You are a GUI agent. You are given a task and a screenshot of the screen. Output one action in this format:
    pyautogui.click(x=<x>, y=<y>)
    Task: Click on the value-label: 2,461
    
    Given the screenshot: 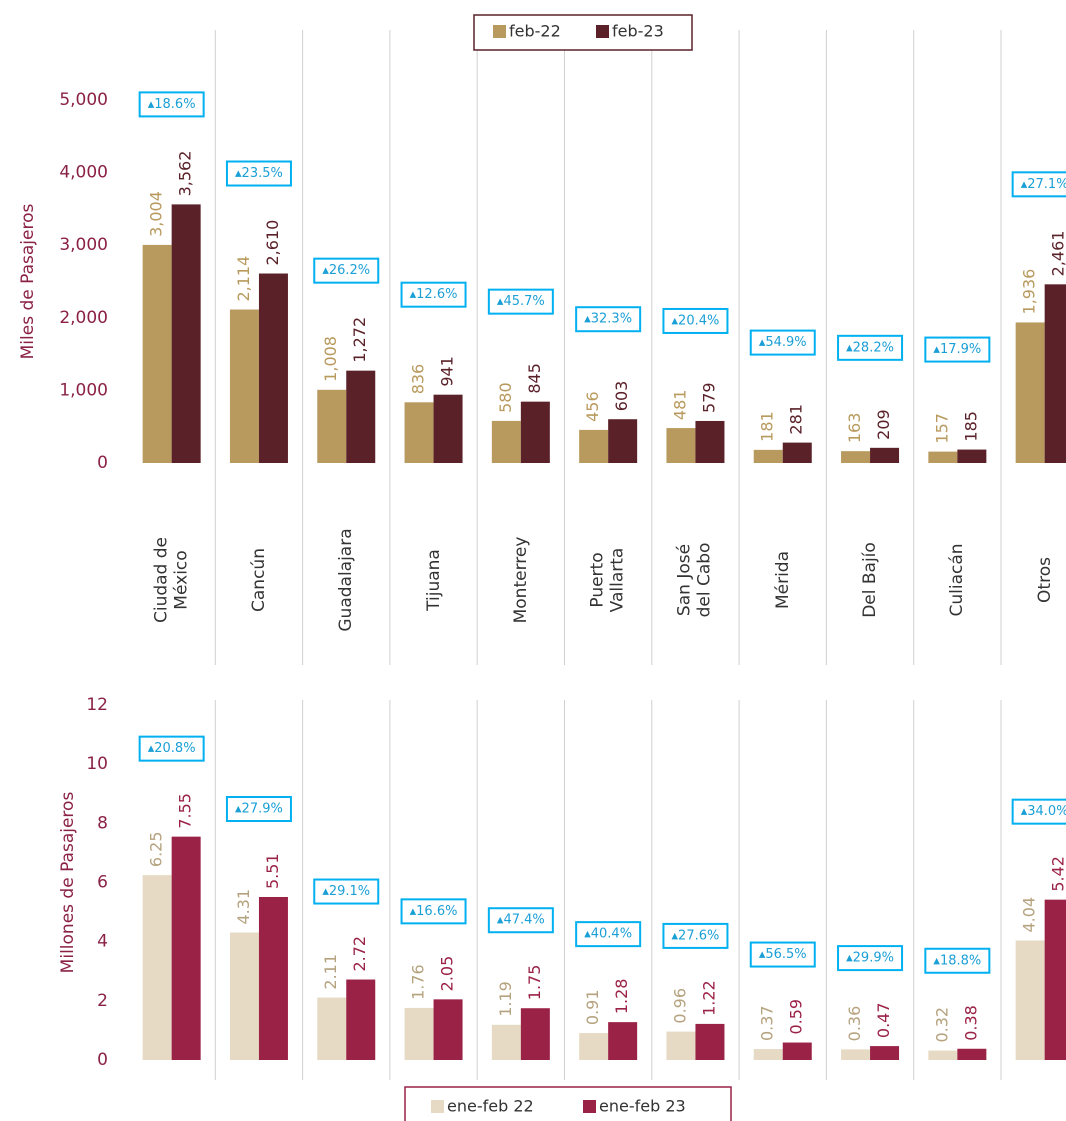 What is the action you would take?
    pyautogui.click(x=1057, y=254)
    